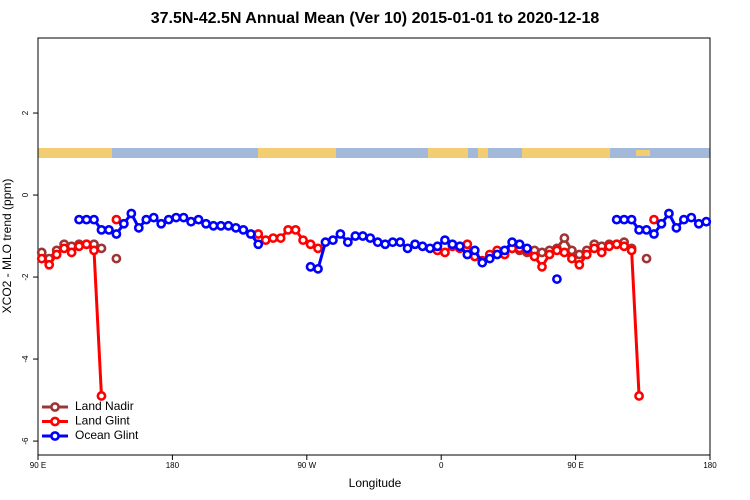 The width and height of the screenshot is (750, 500). I want to click on y-tick-label: -6, so click(25, 441).